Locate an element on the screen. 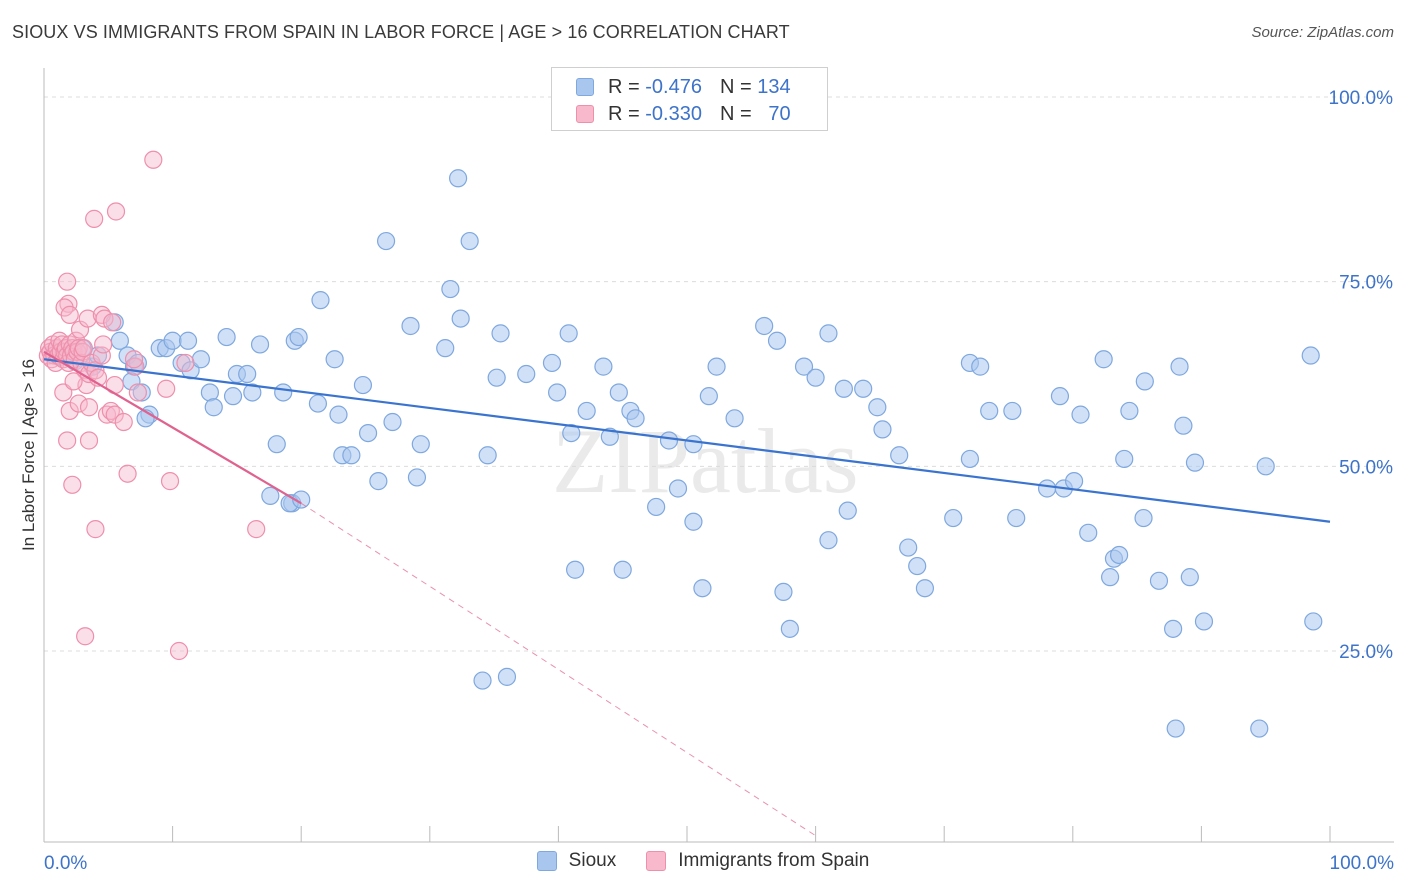 The image size is (1406, 892). y-tick-label: 50.0% is located at coordinates (1366, 467).